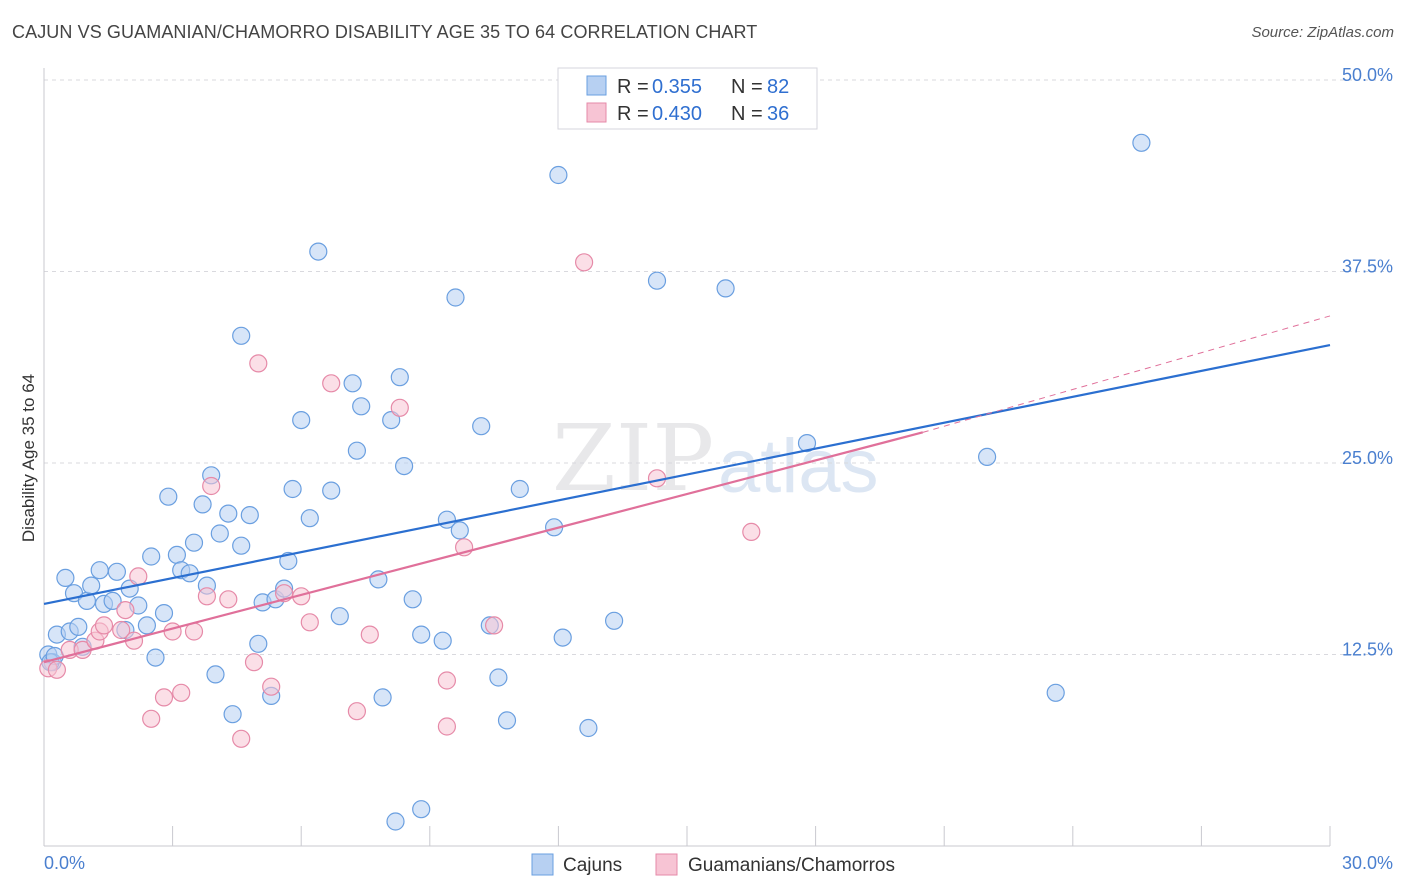 Image resolution: width=1406 pixels, height=892 pixels. What do you see at coordinates (666, 864) in the screenshot?
I see `bottom-legend-swatch-guamanians` at bounding box center [666, 864].